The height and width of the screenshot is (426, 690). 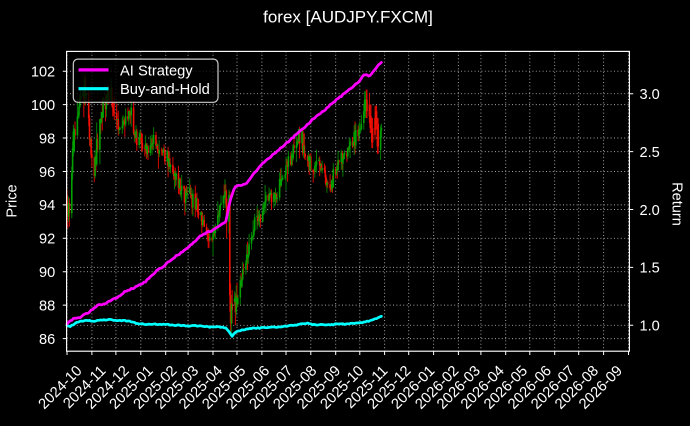 I want to click on svg-text: 1.5, so click(x=650, y=269).